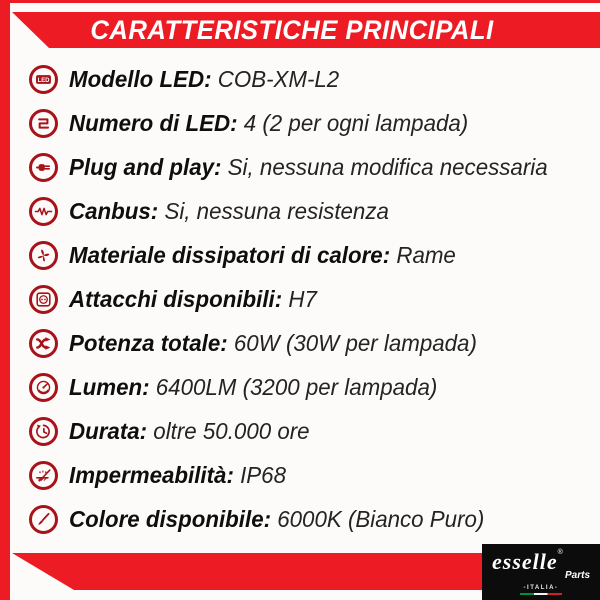 Image resolution: width=600 pixels, height=600 pixels. I want to click on paintbrush-icon, so click(43, 520).